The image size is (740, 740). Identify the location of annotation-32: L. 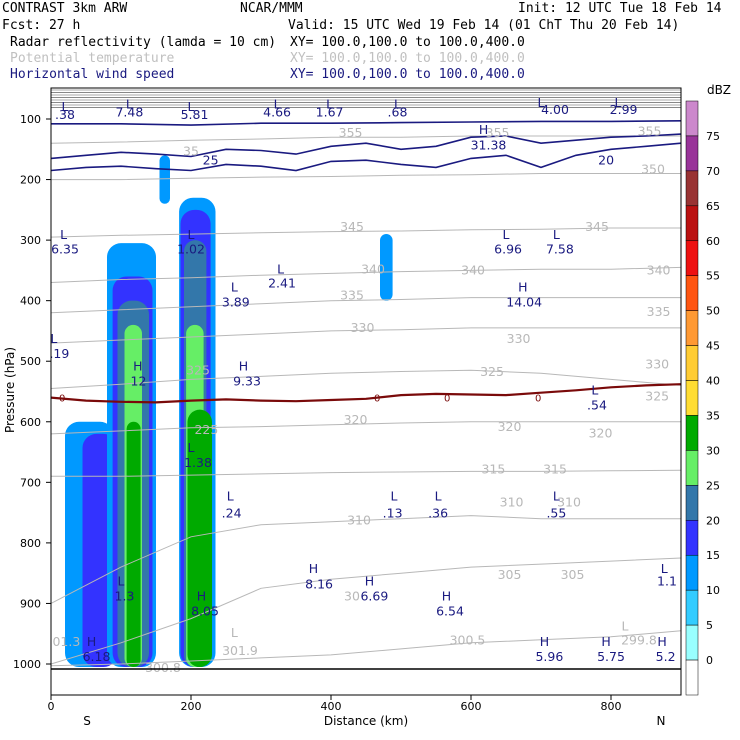
(121, 580).